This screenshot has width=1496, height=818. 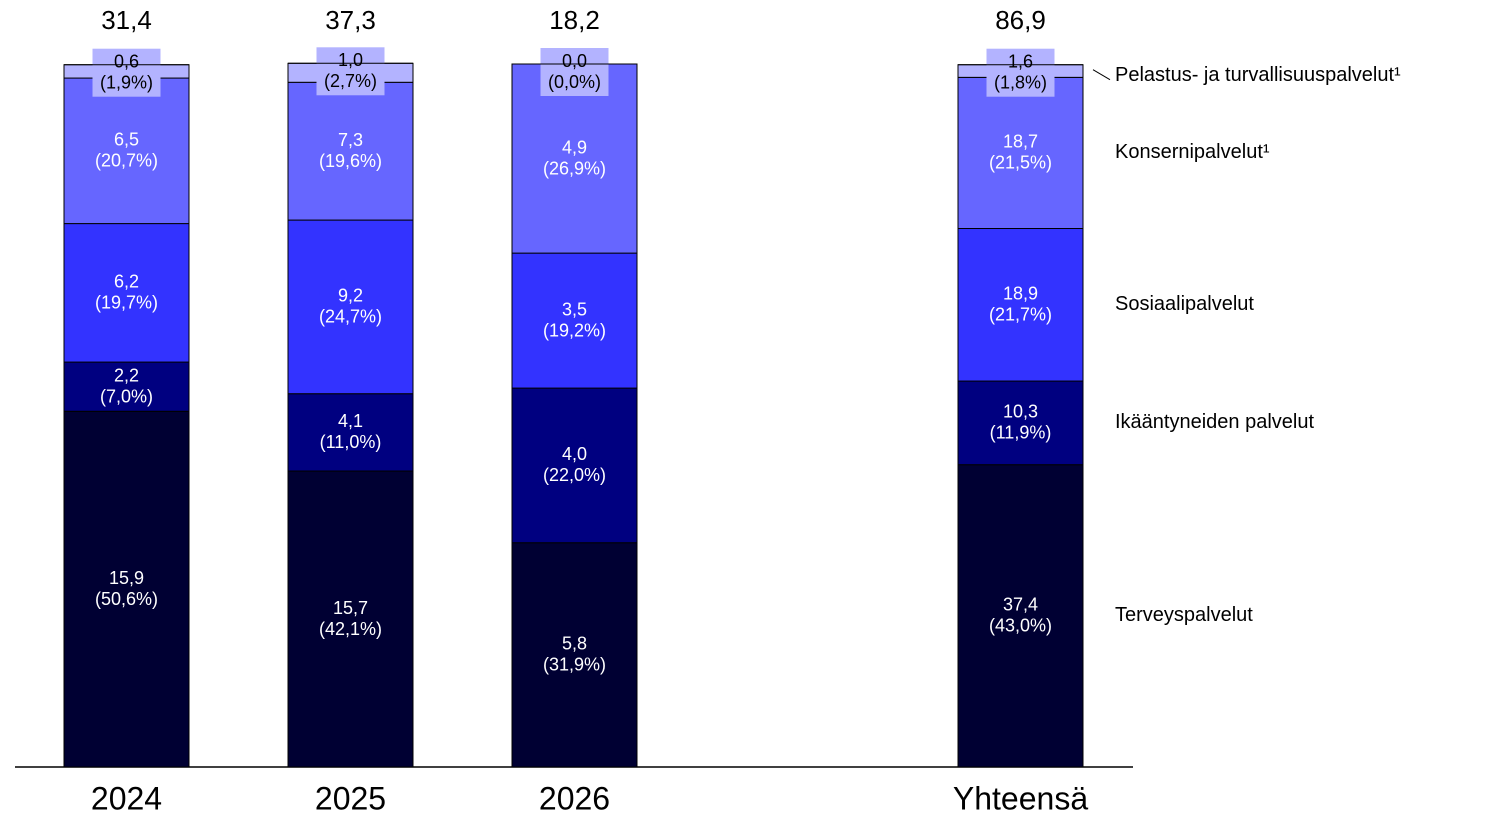 What do you see at coordinates (574, 665) in the screenshot?
I see `share-label: (31,9%)` at bounding box center [574, 665].